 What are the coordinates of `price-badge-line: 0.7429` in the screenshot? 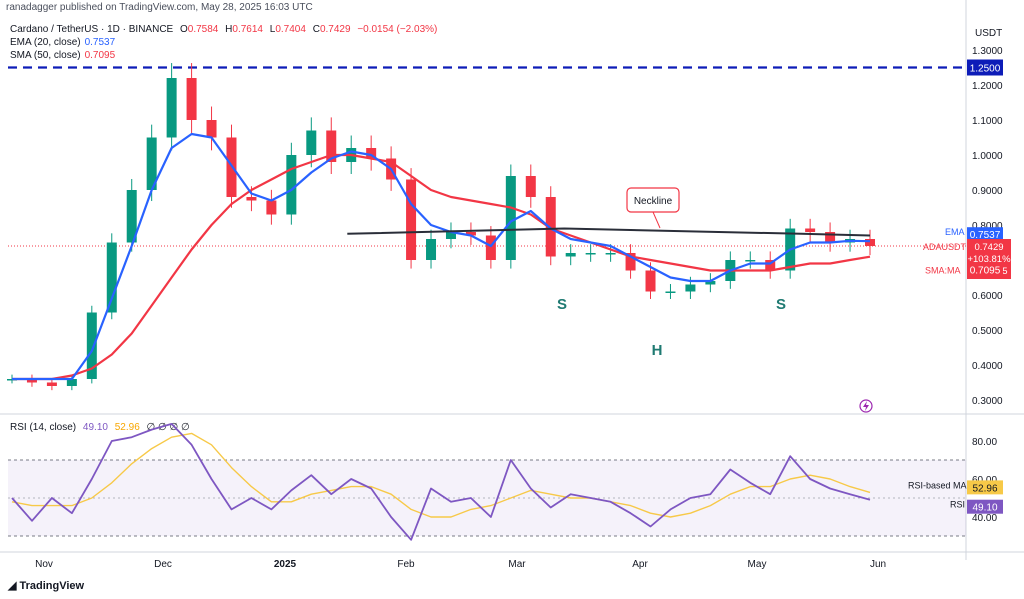 It's located at (988, 247).